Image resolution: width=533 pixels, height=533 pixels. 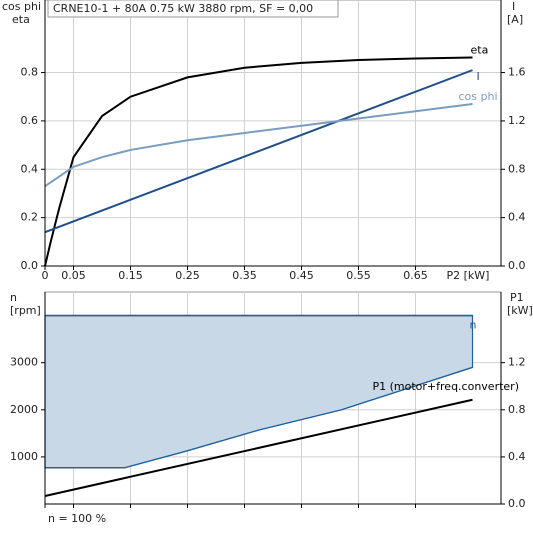 I want to click on x-tick-label: 0.35, so click(x=244, y=275).